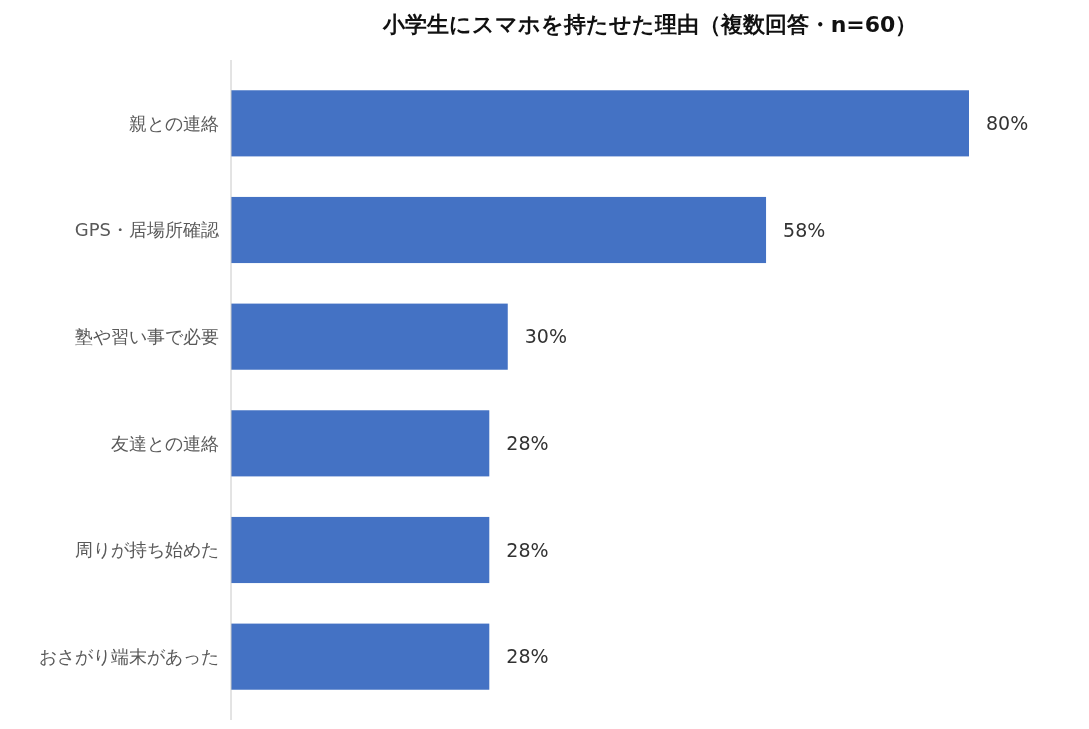 The width and height of the screenshot is (1089, 729). Describe the element at coordinates (129, 656) in the screenshot. I see `y-tick-label: おさがり端末があった` at that location.